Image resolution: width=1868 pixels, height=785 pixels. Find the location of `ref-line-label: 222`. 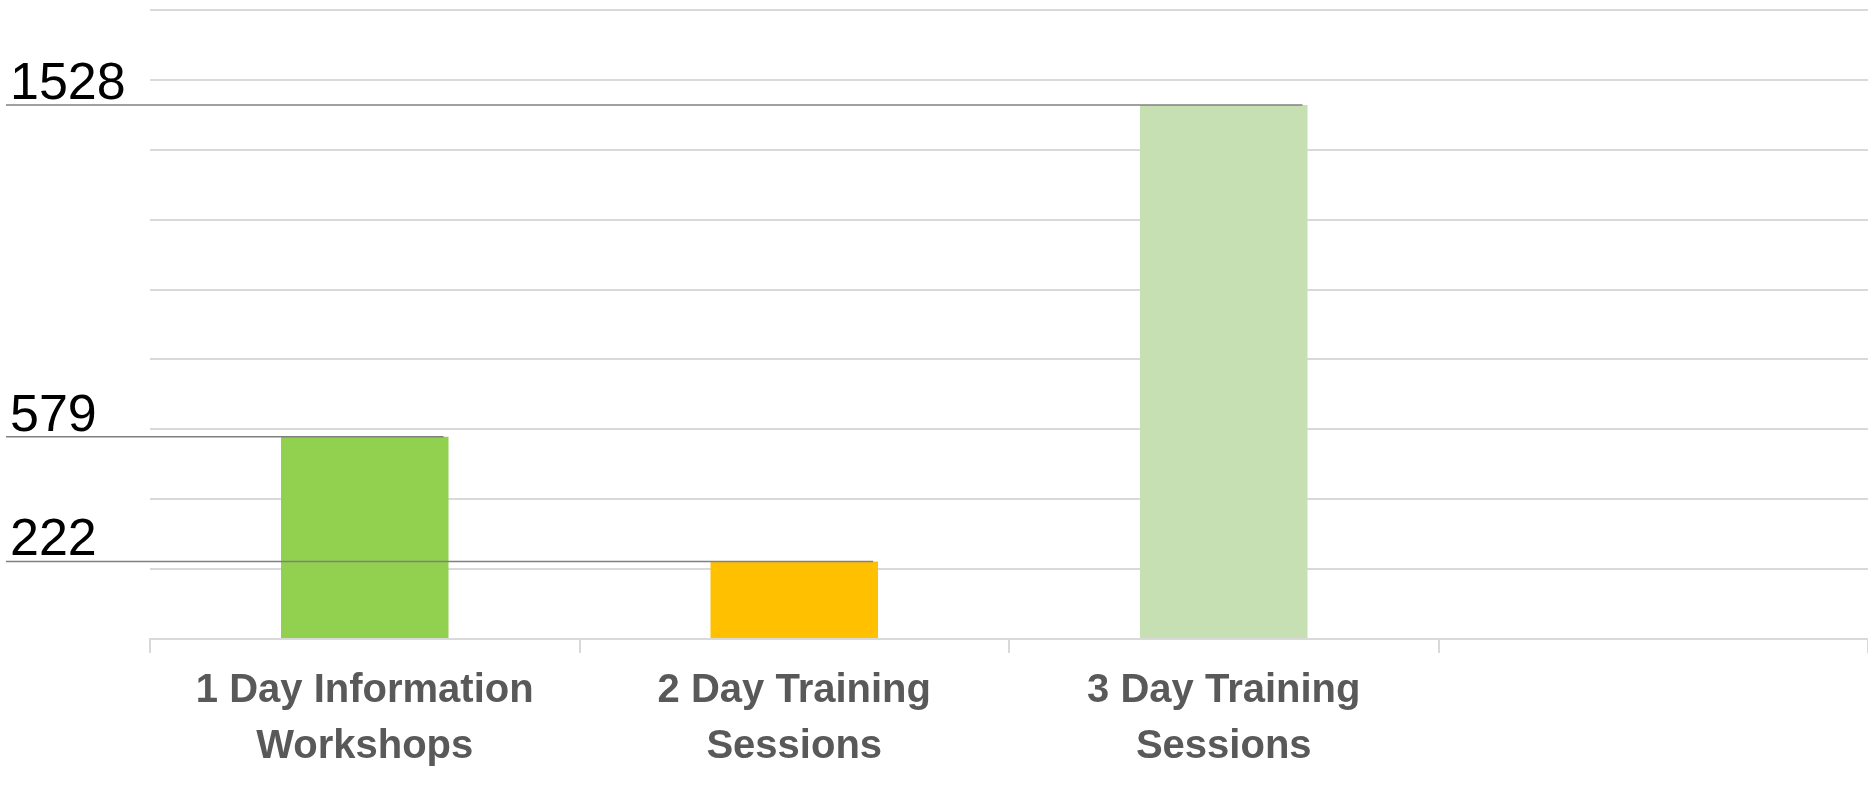

ref-line-label: 222 is located at coordinates (53, 537).